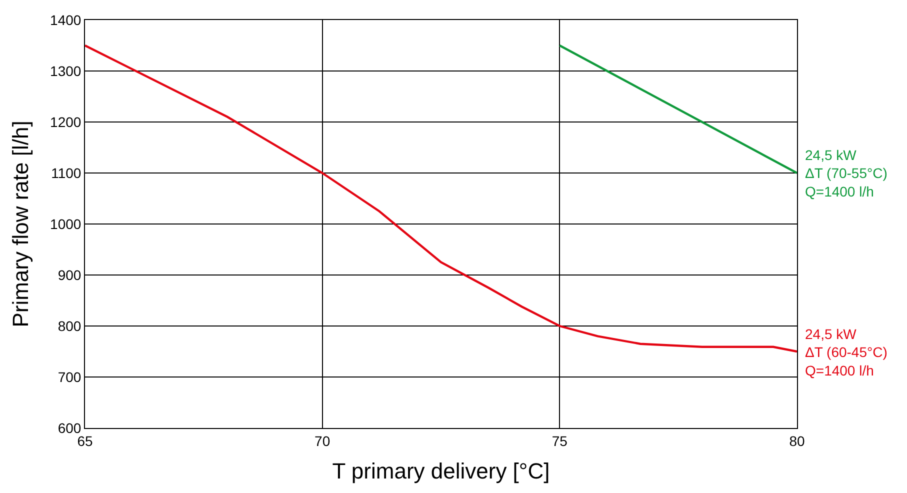 The height and width of the screenshot is (493, 907). I want to click on y-tick-label: 700, so click(70, 376).